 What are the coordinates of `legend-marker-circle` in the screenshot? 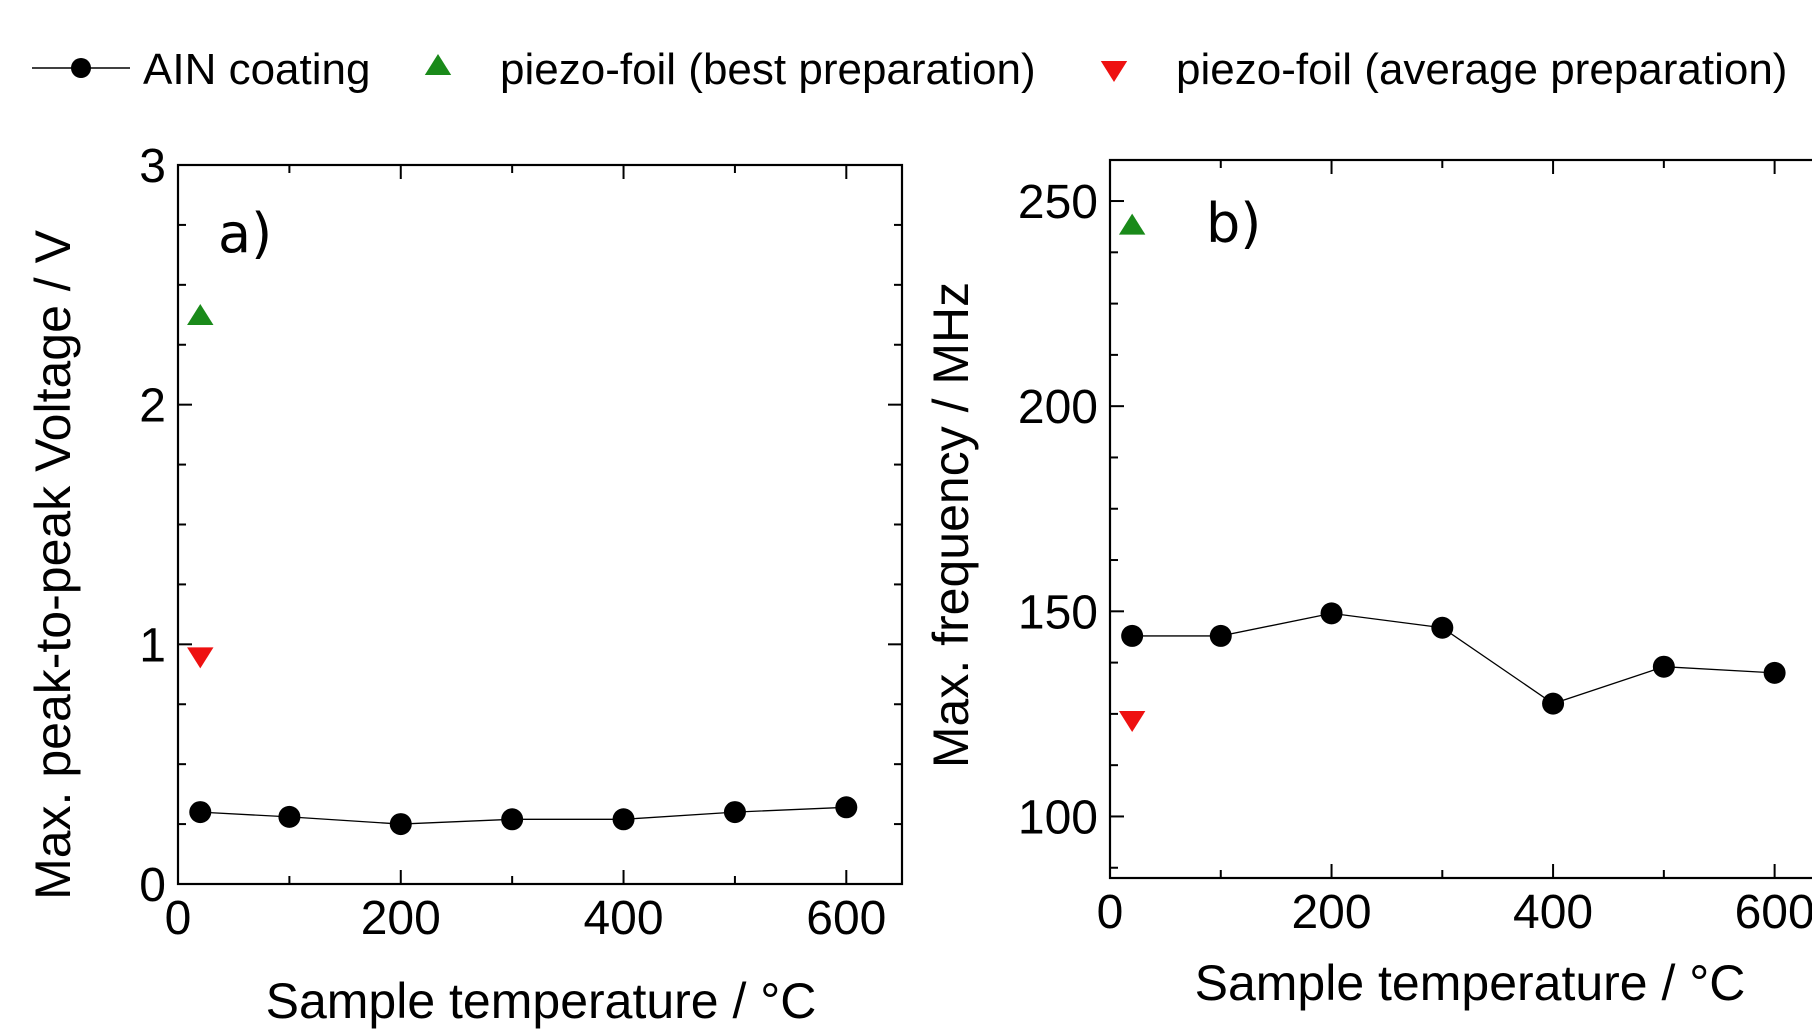 It's located at (81, 68).